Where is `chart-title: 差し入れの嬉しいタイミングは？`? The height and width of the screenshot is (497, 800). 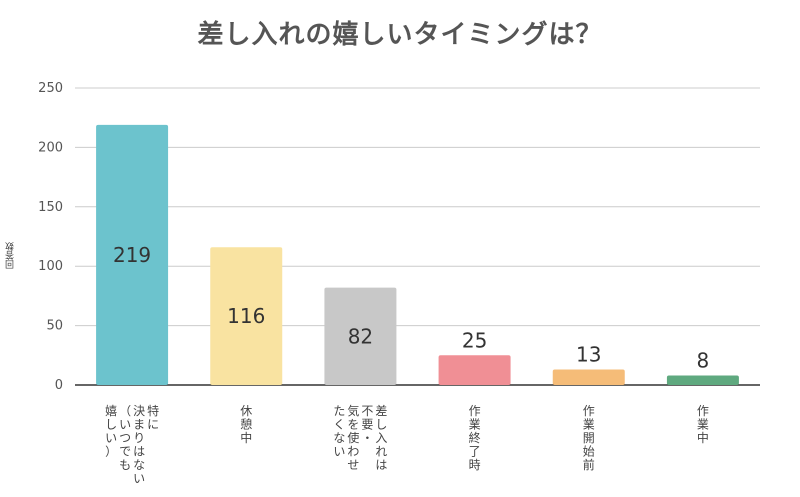
chart-title: 差し入れの嬉しいタイミングは？ is located at coordinates (400, 35).